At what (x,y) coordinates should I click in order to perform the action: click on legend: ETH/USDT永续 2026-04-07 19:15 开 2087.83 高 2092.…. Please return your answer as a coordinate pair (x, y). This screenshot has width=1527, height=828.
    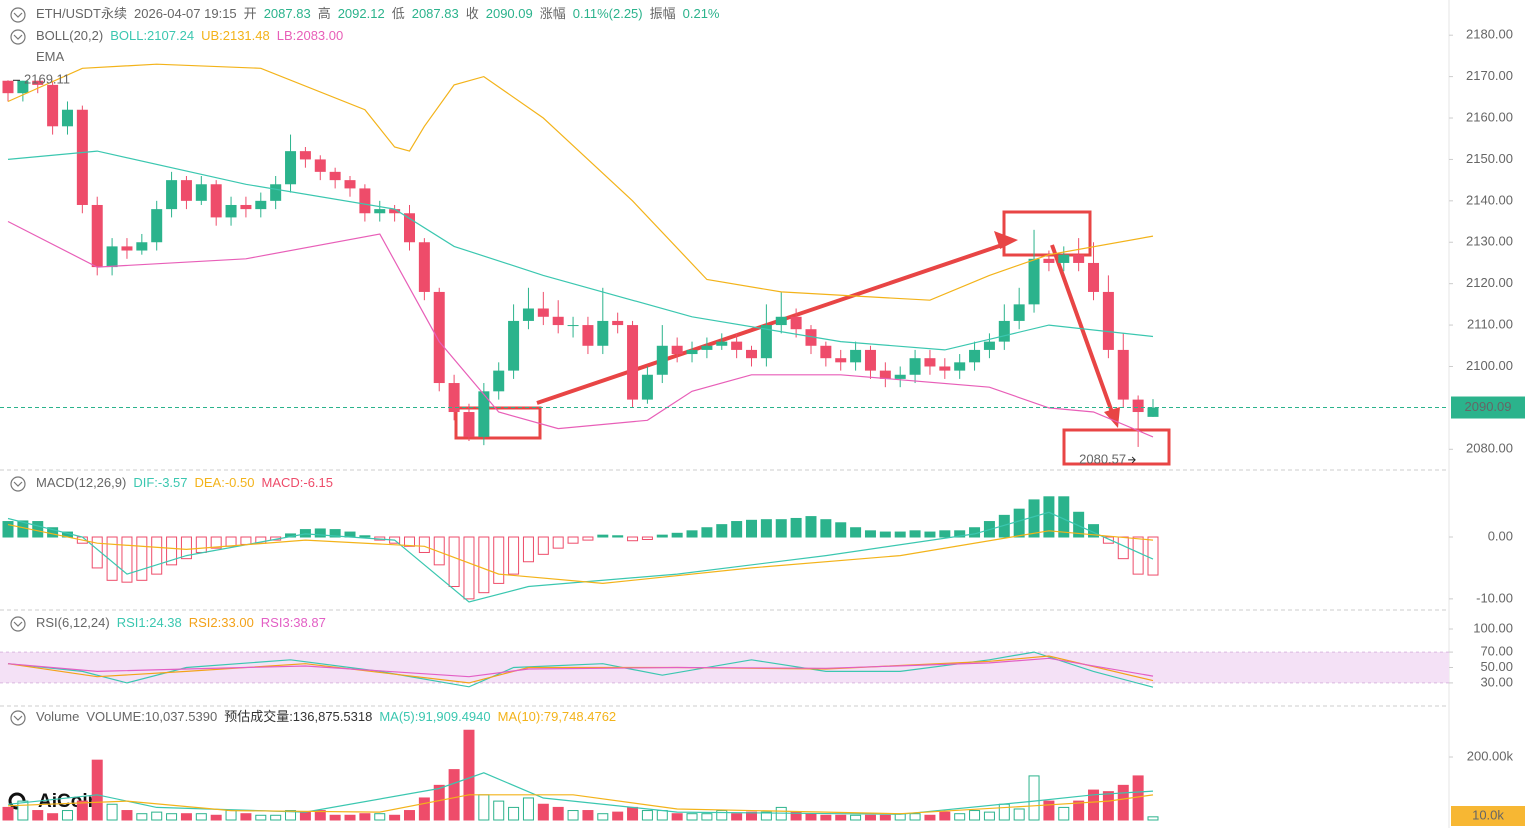
    Looking at the image, I should click on (378, 13).